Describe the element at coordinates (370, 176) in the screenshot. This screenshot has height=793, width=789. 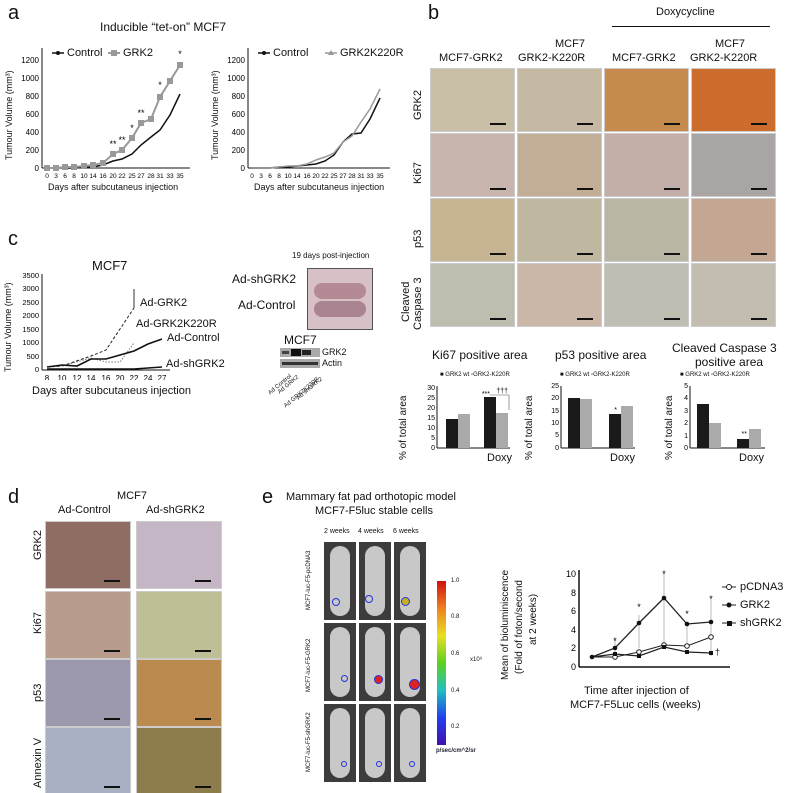
I see `svg-text: 33` at that location.